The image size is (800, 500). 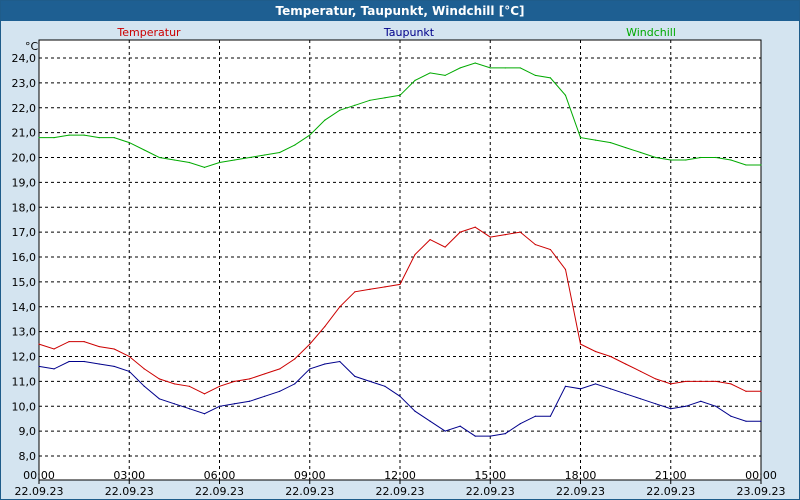 I want to click on y-tick-label: 24,0, so click(x=24, y=58).